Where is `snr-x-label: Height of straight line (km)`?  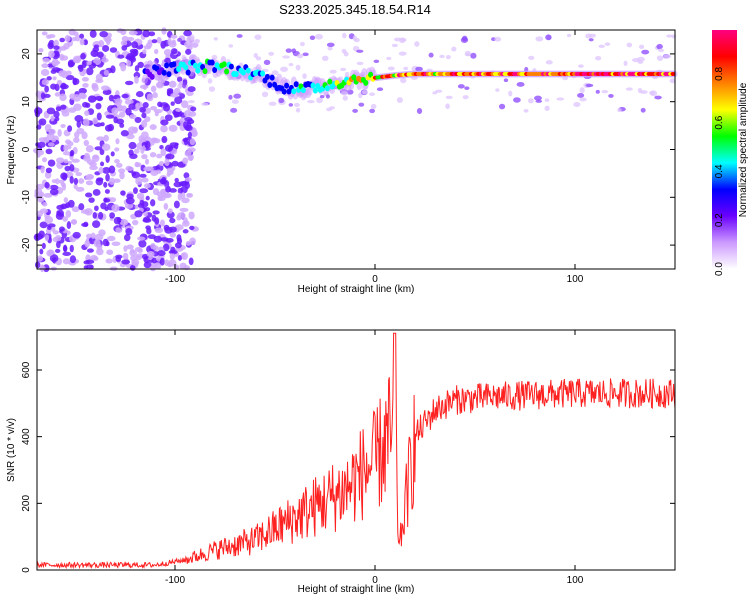
snr-x-label: Height of straight line (km) is located at coordinates (356, 589).